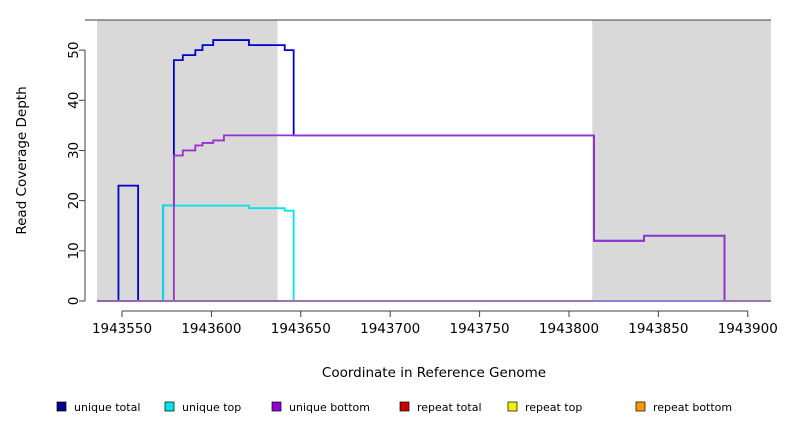 The height and width of the screenshot is (432, 792). What do you see at coordinates (74, 250) in the screenshot?
I see `y-tick-label: 10` at bounding box center [74, 250].